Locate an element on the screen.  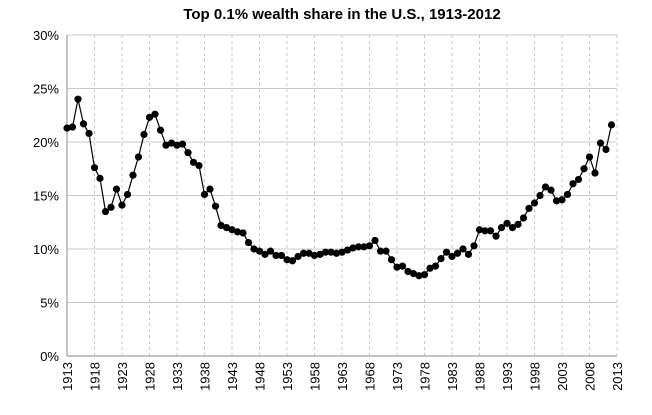
y-tick-label: 15% is located at coordinates (46, 196).